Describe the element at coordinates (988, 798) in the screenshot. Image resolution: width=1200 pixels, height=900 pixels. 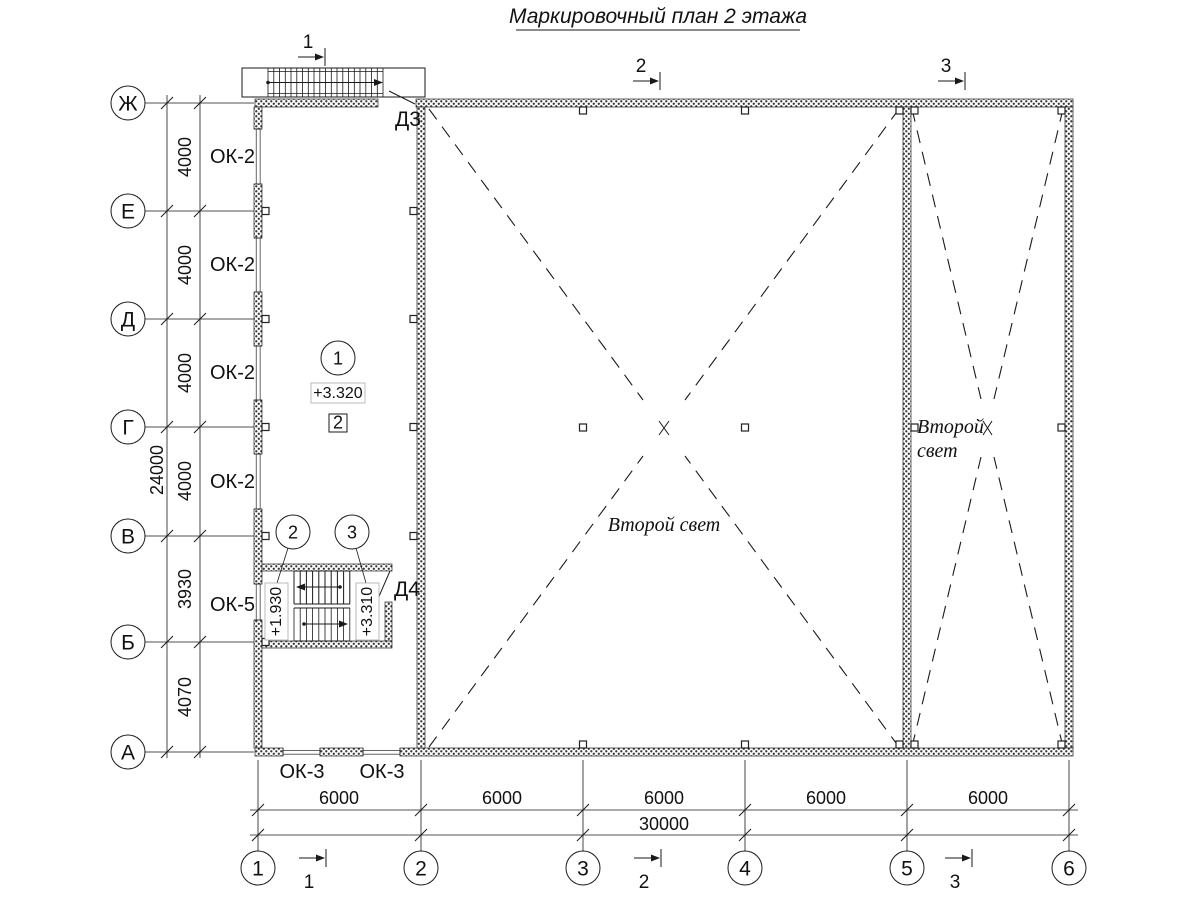
I see `h-dim-5: 6000` at that location.